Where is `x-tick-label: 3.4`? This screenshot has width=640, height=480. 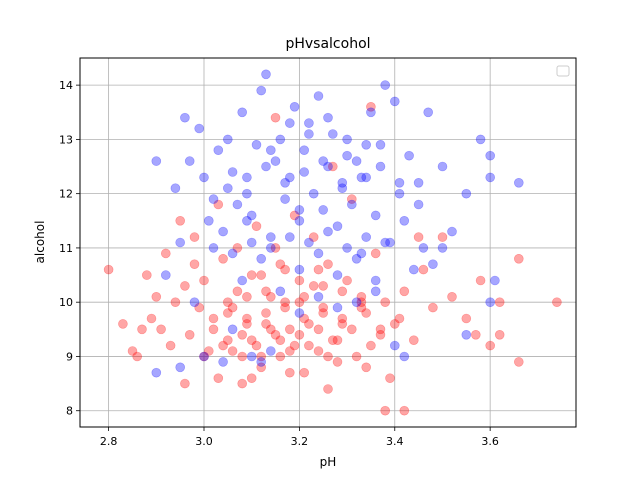
x-tick-label: 3.4 is located at coordinates (395, 441).